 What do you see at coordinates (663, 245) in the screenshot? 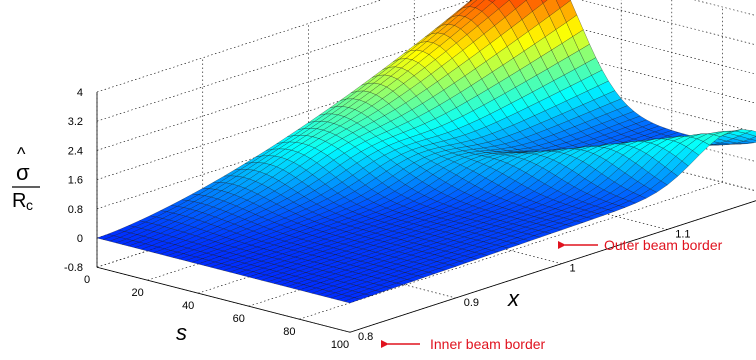
I see `outer-beam-border-label: Outer beam border` at bounding box center [663, 245].